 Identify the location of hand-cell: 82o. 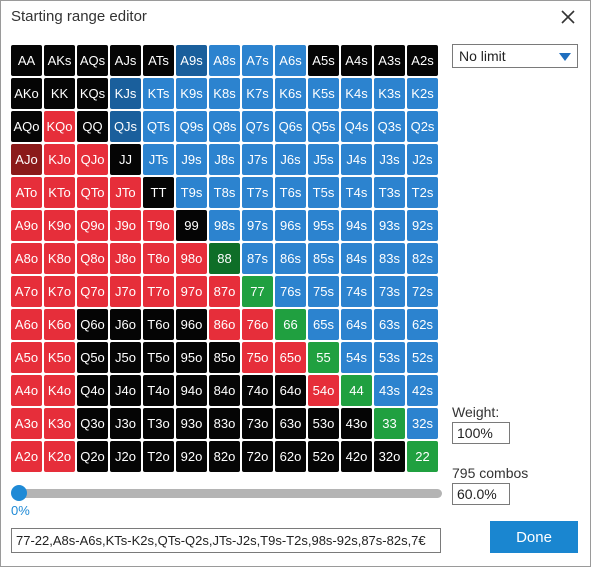
(224, 456).